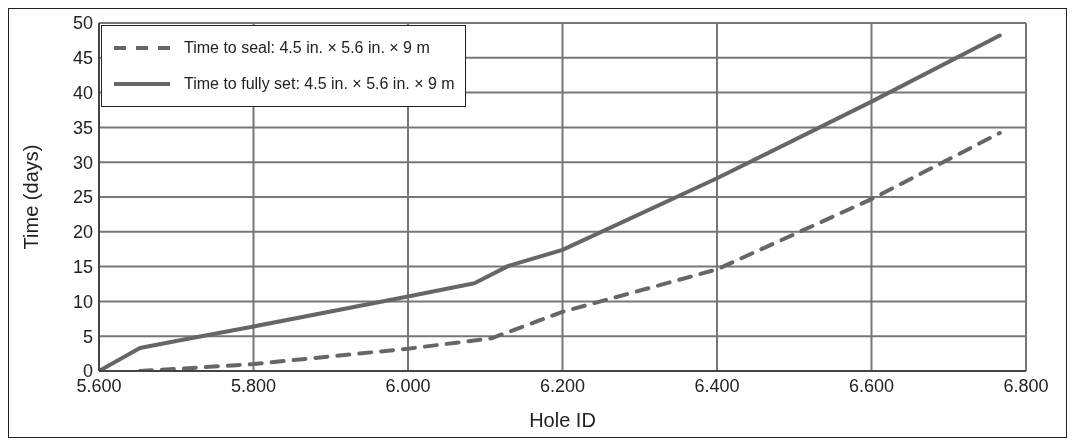  What do you see at coordinates (82, 162) in the screenshot?
I see `y-tick-label: 30` at bounding box center [82, 162].